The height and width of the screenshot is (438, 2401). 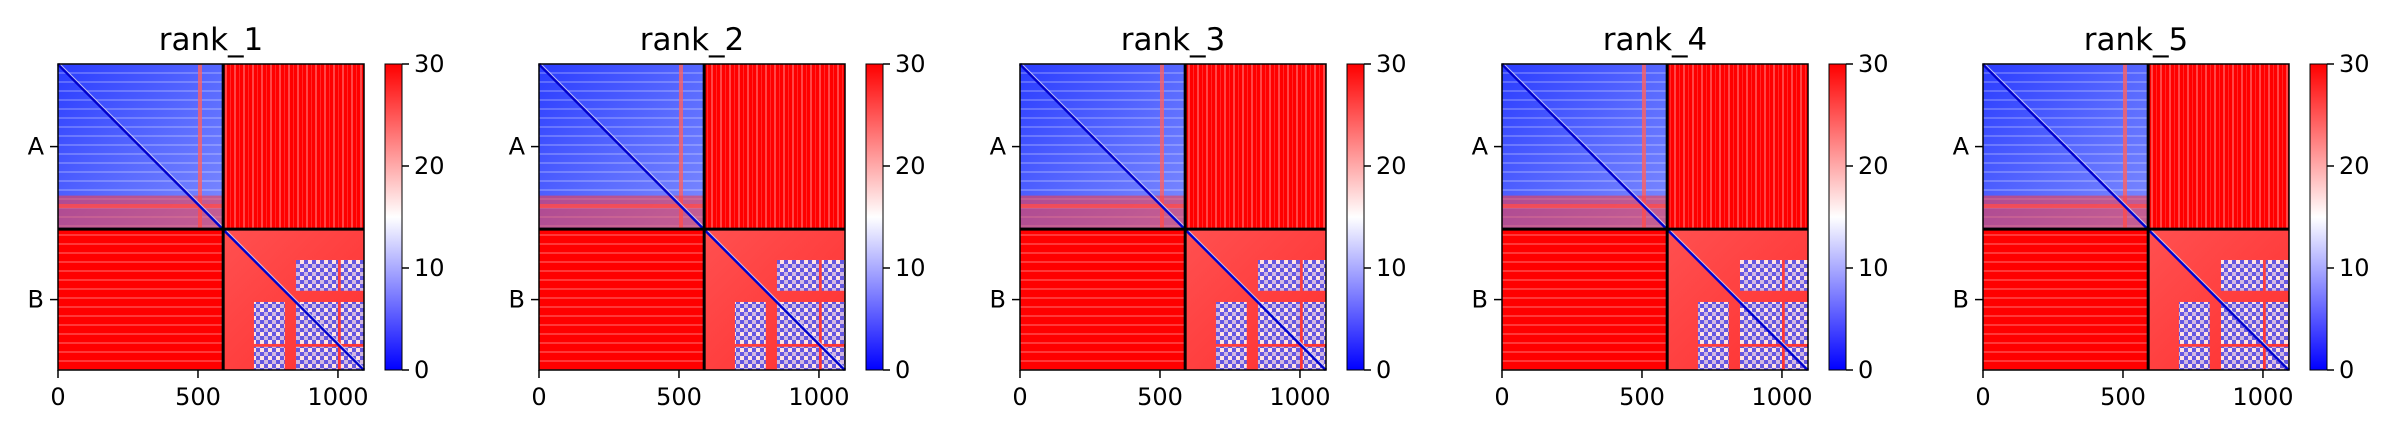 What do you see at coordinates (1655, 40) in the screenshot?
I see `panel-title: rank_4` at bounding box center [1655, 40].